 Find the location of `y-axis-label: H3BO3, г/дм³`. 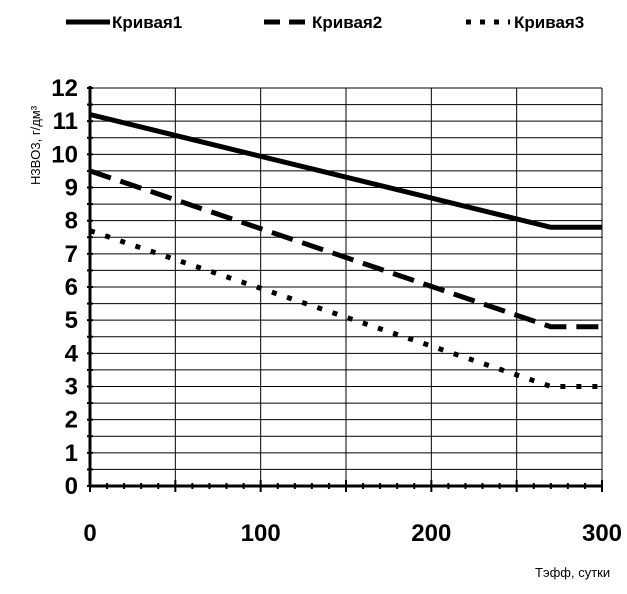

y-axis-label: H3BO3, г/дм³ is located at coordinates (35, 145).